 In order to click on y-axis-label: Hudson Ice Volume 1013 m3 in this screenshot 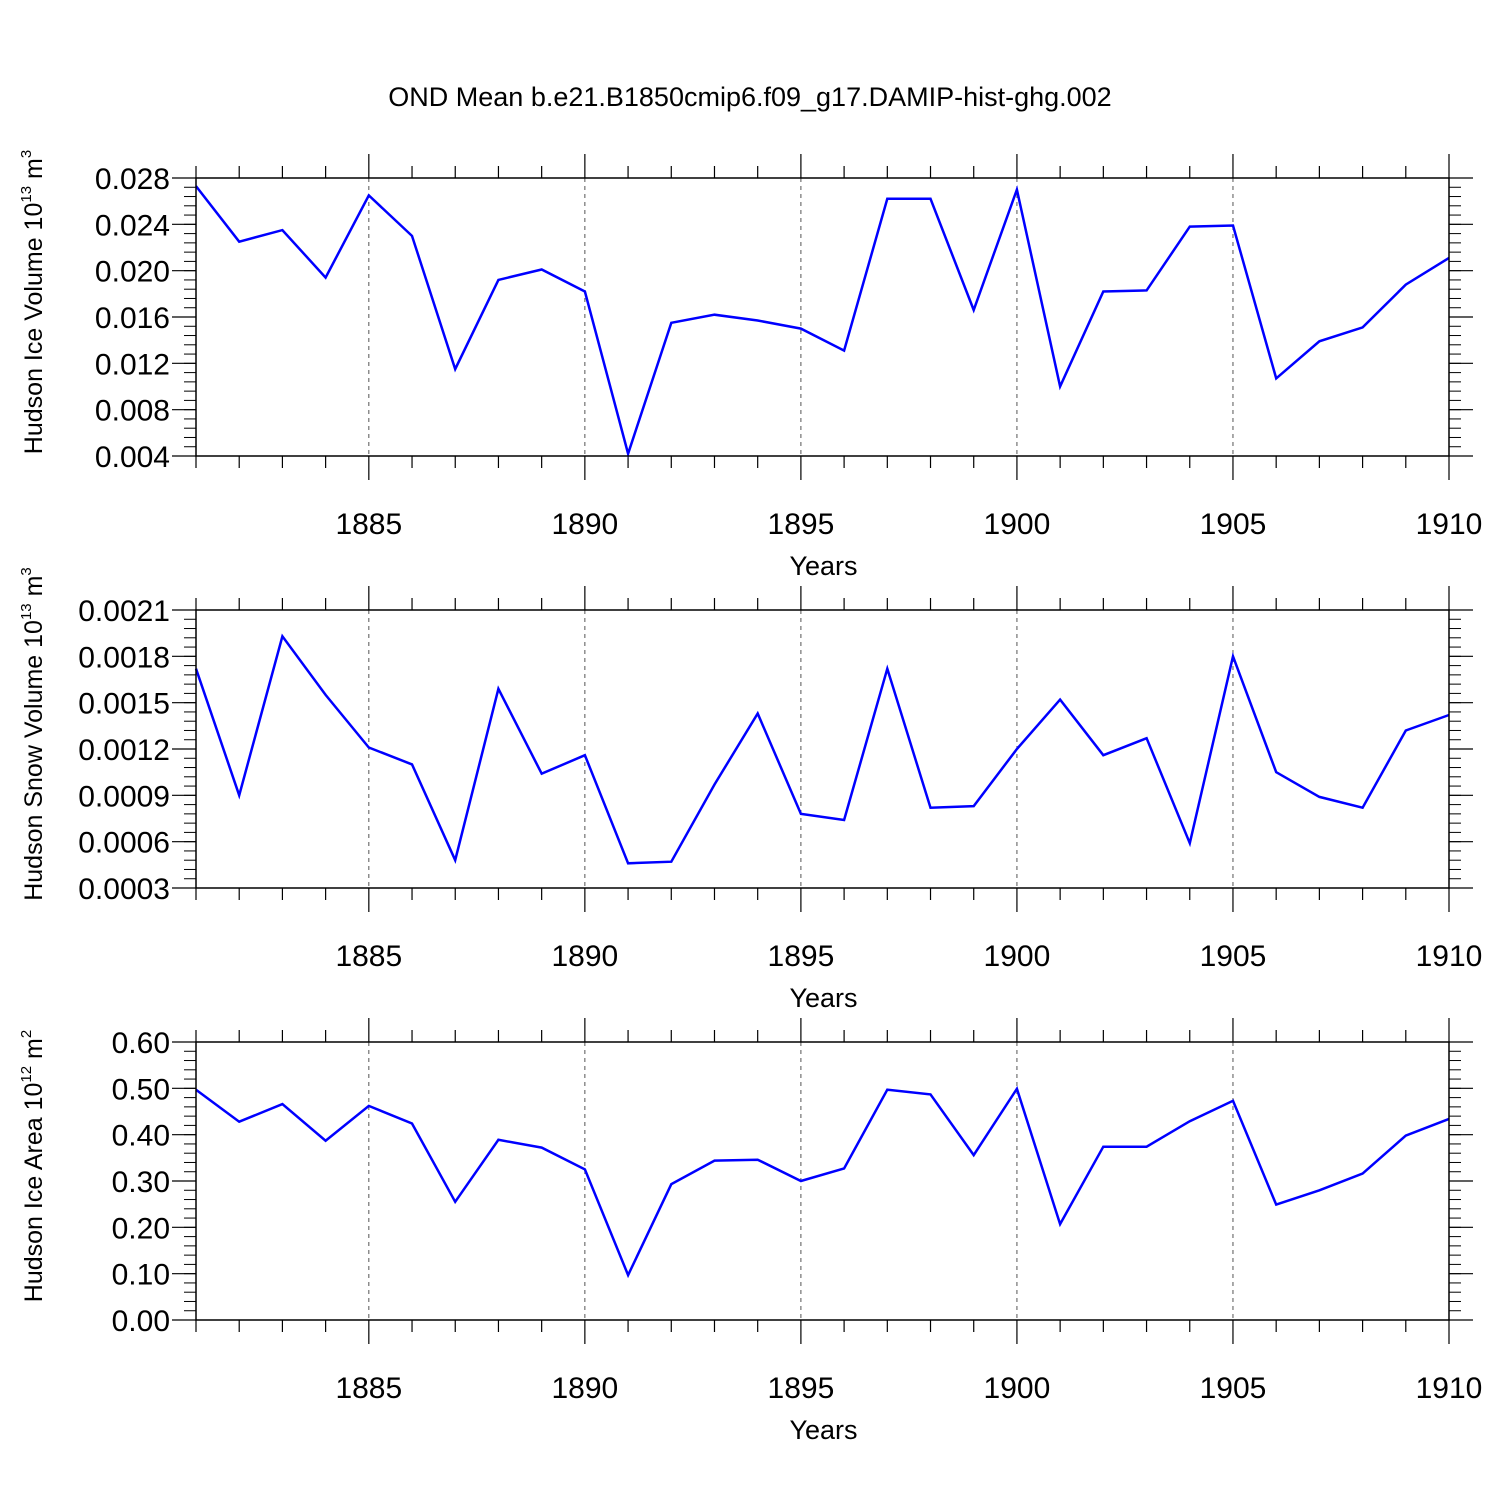, I will do `click(33, 302)`.